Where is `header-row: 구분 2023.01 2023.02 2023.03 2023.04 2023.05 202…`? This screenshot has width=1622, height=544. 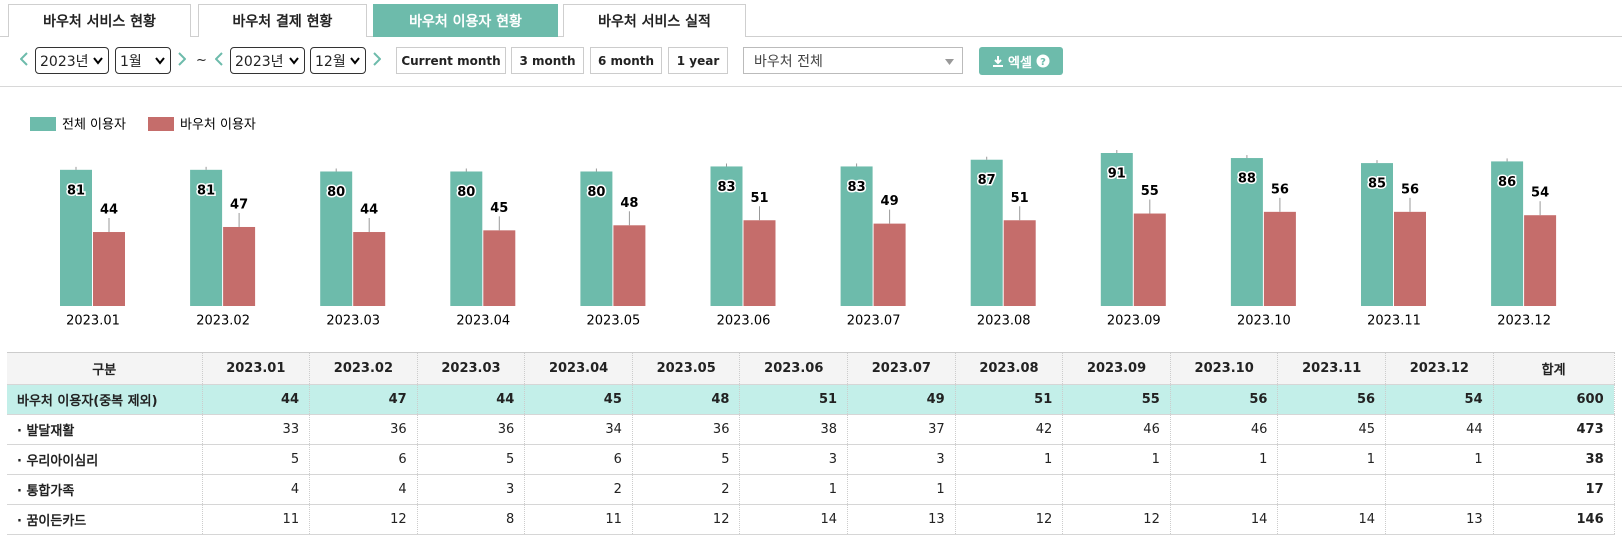 header-row: 구분 2023.01 2023.02 2023.03 2023.04 2023.05 202… is located at coordinates (811, 368).